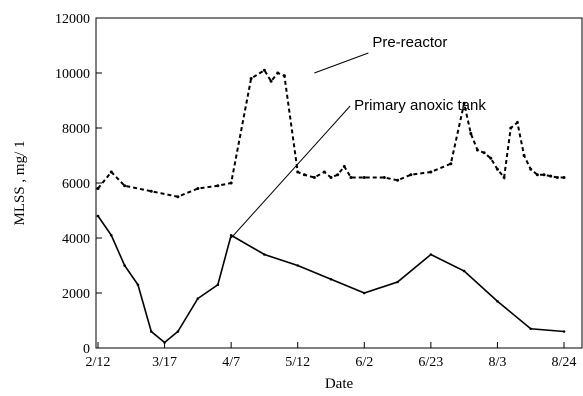  Describe the element at coordinates (72, 74) in the screenshot. I see `y-tick-label: 10000` at that location.